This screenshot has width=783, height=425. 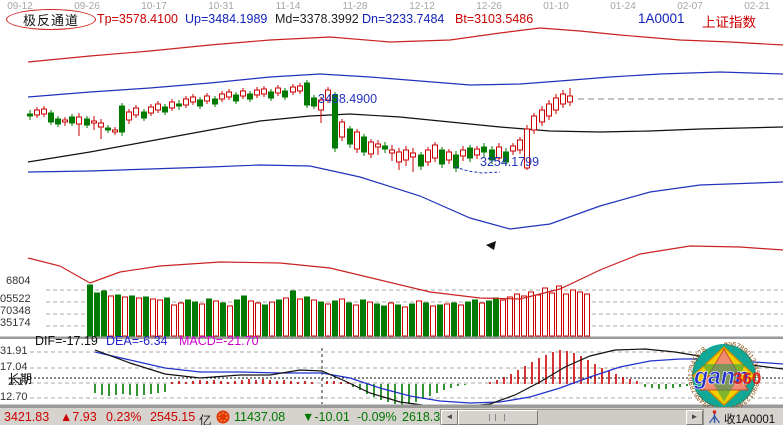 I want to click on scroll-left-button: ◄, so click(x=449, y=417).